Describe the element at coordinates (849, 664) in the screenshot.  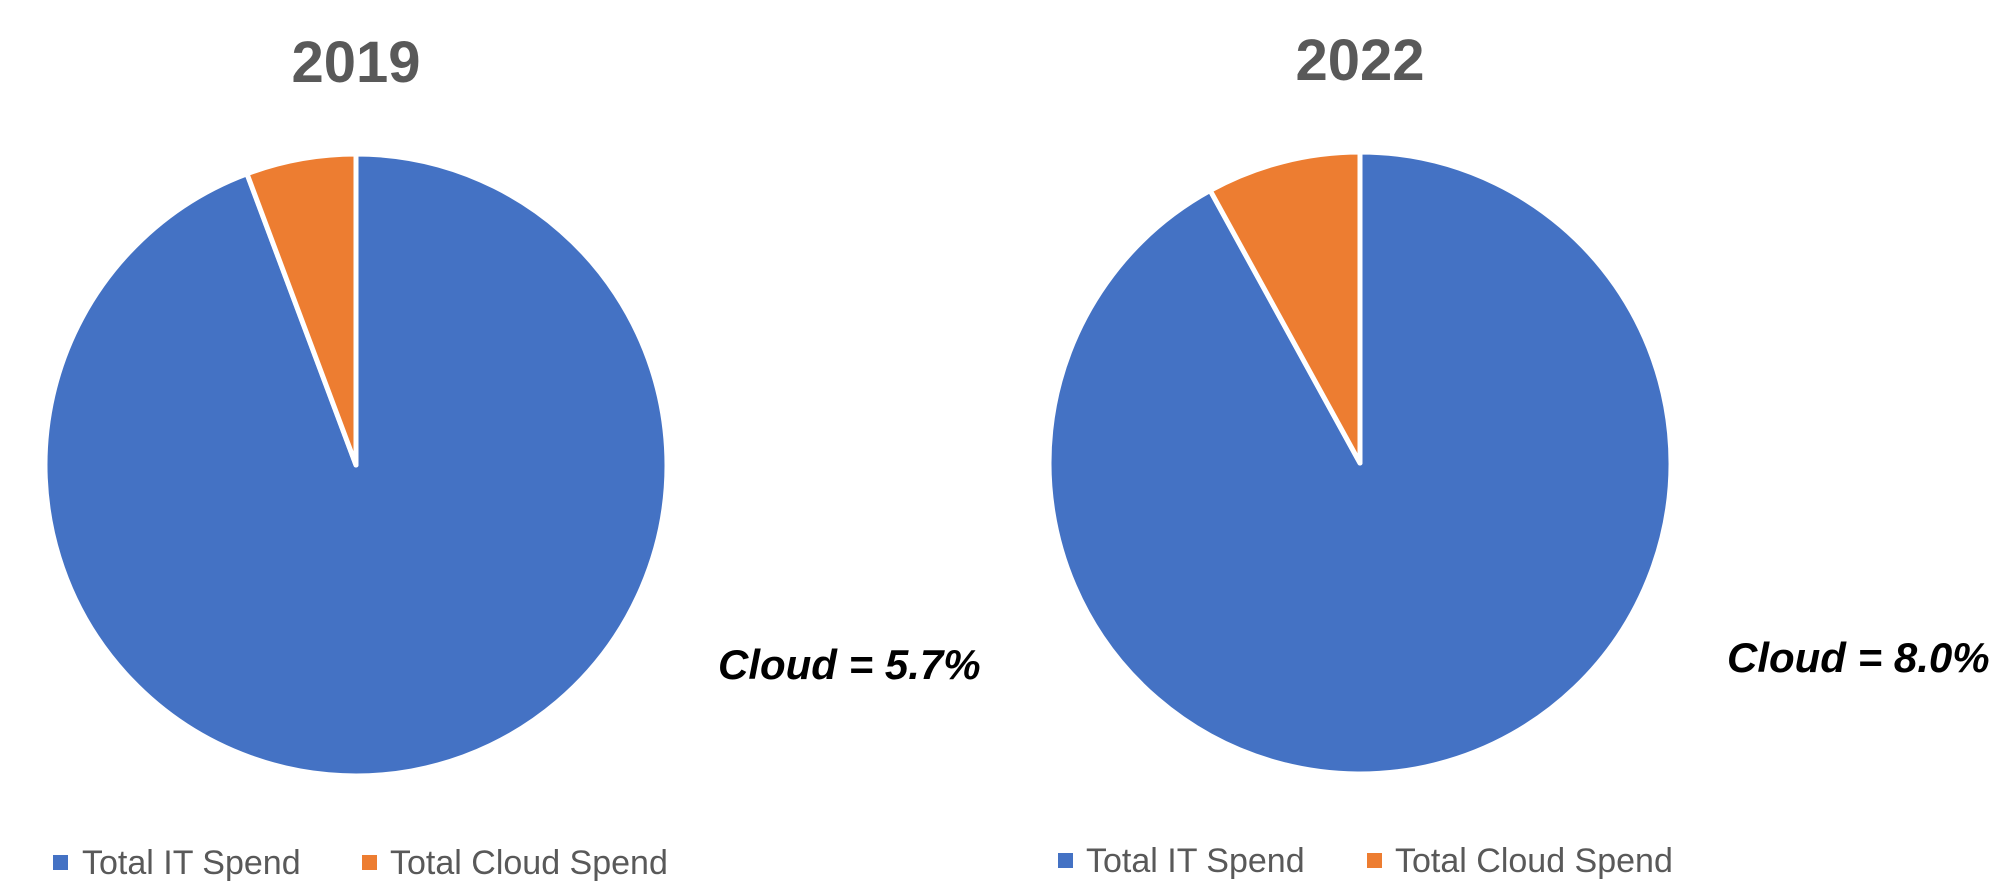
I see `cloud-share-annotation: Cloud = 5.7%` at that location.